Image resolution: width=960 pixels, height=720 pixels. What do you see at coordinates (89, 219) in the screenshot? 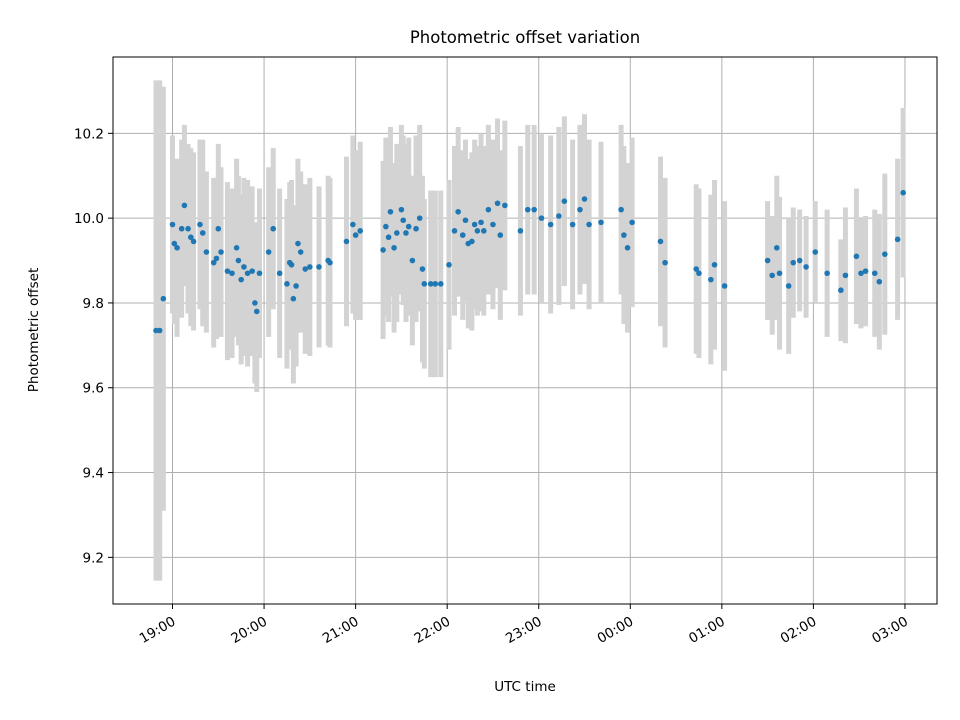
I see `y-tick-label: 10.0` at bounding box center [89, 219].